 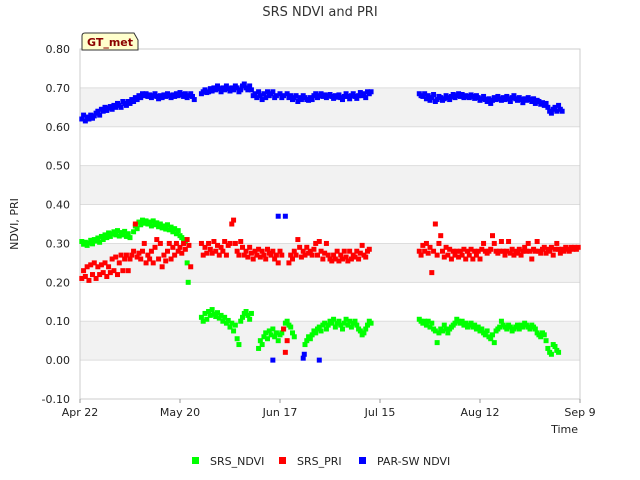 What do you see at coordinates (319, 461) in the screenshot?
I see `legend-label: SRS_PRI` at bounding box center [319, 461].